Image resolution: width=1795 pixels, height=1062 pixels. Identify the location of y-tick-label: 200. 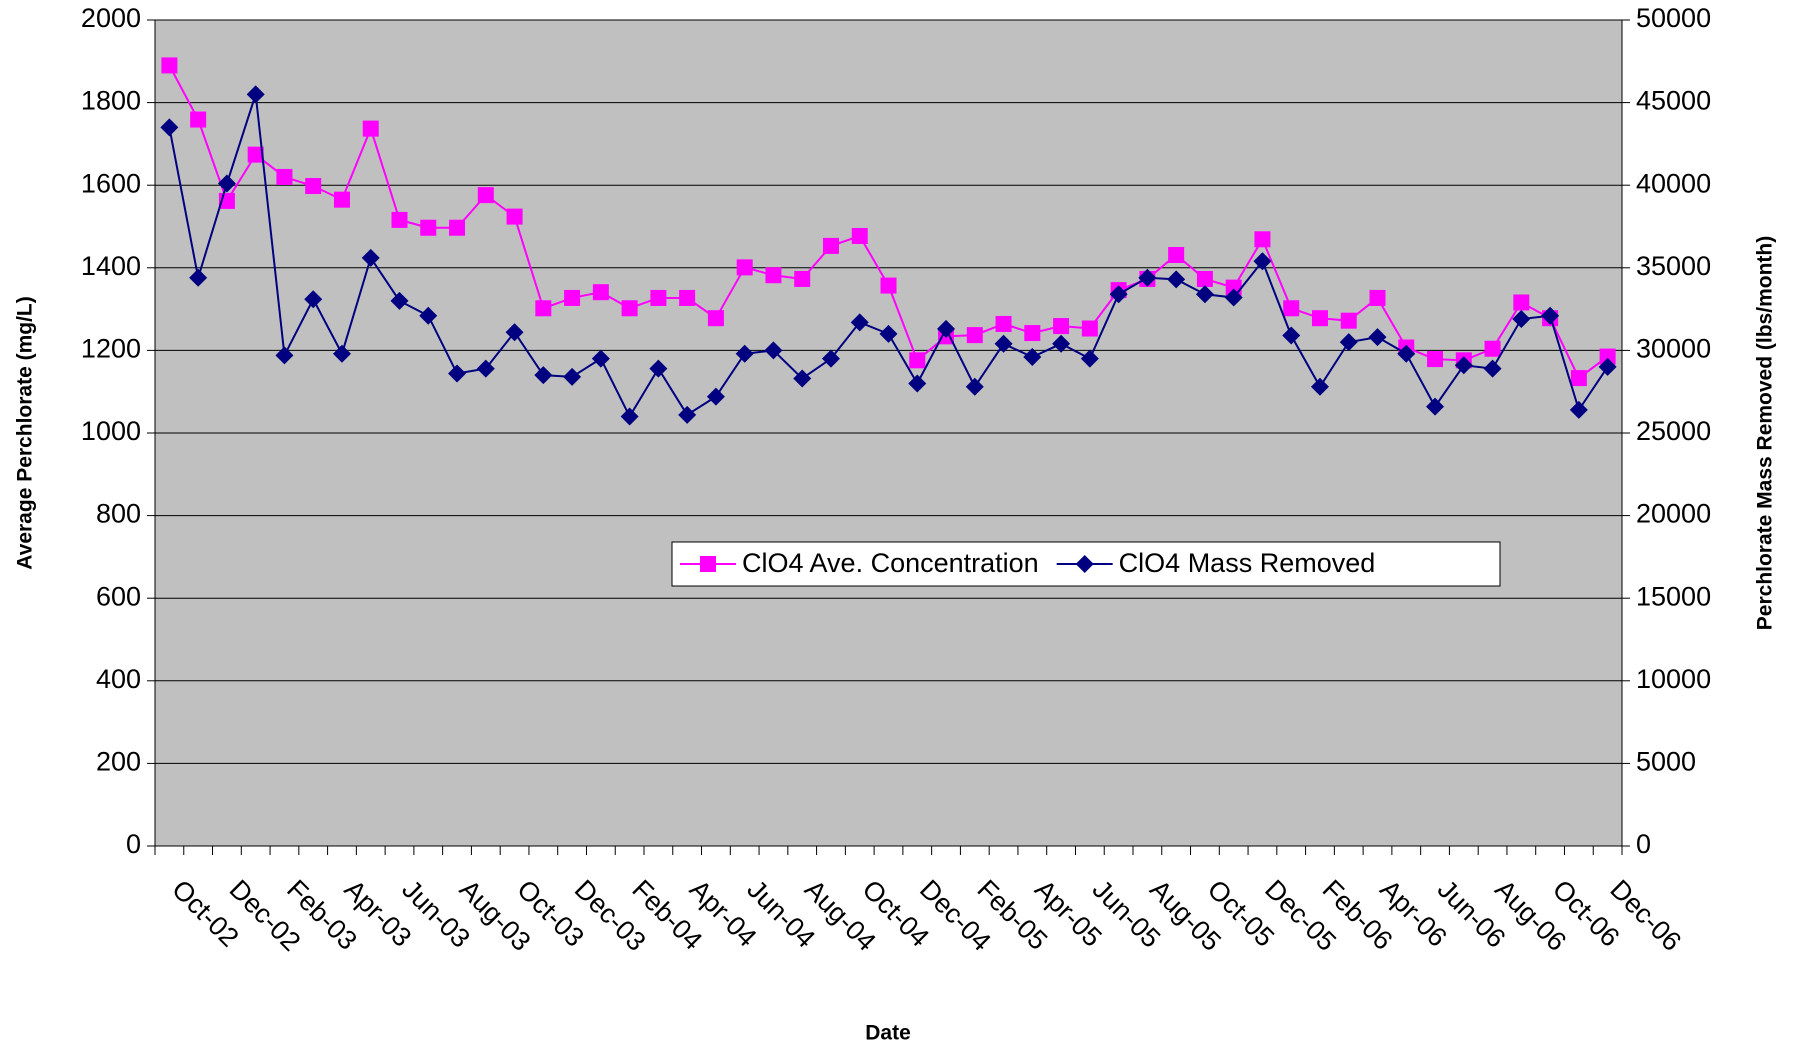
(118, 762).